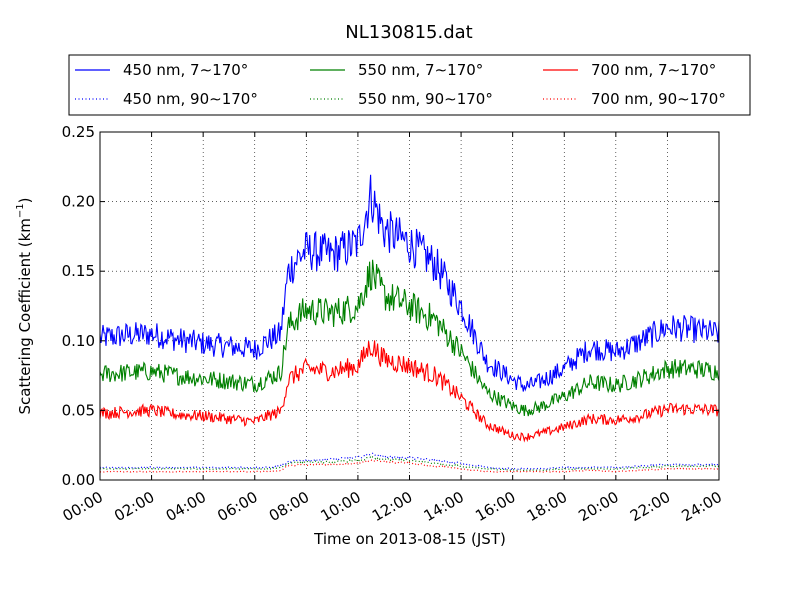 This screenshot has width=800, height=600. I want to click on x-tick-label: 08:00, so click(289, 506).